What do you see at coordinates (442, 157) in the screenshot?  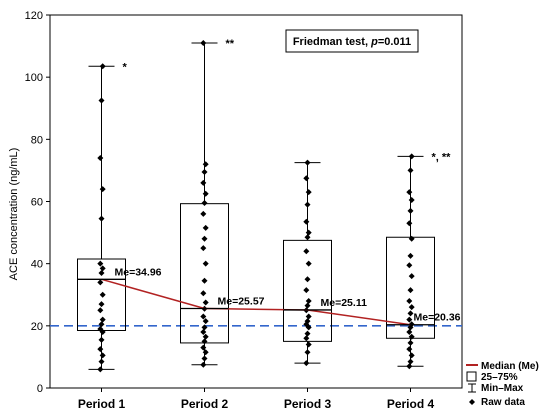 I see `significance-marker: *, **` at bounding box center [442, 157].